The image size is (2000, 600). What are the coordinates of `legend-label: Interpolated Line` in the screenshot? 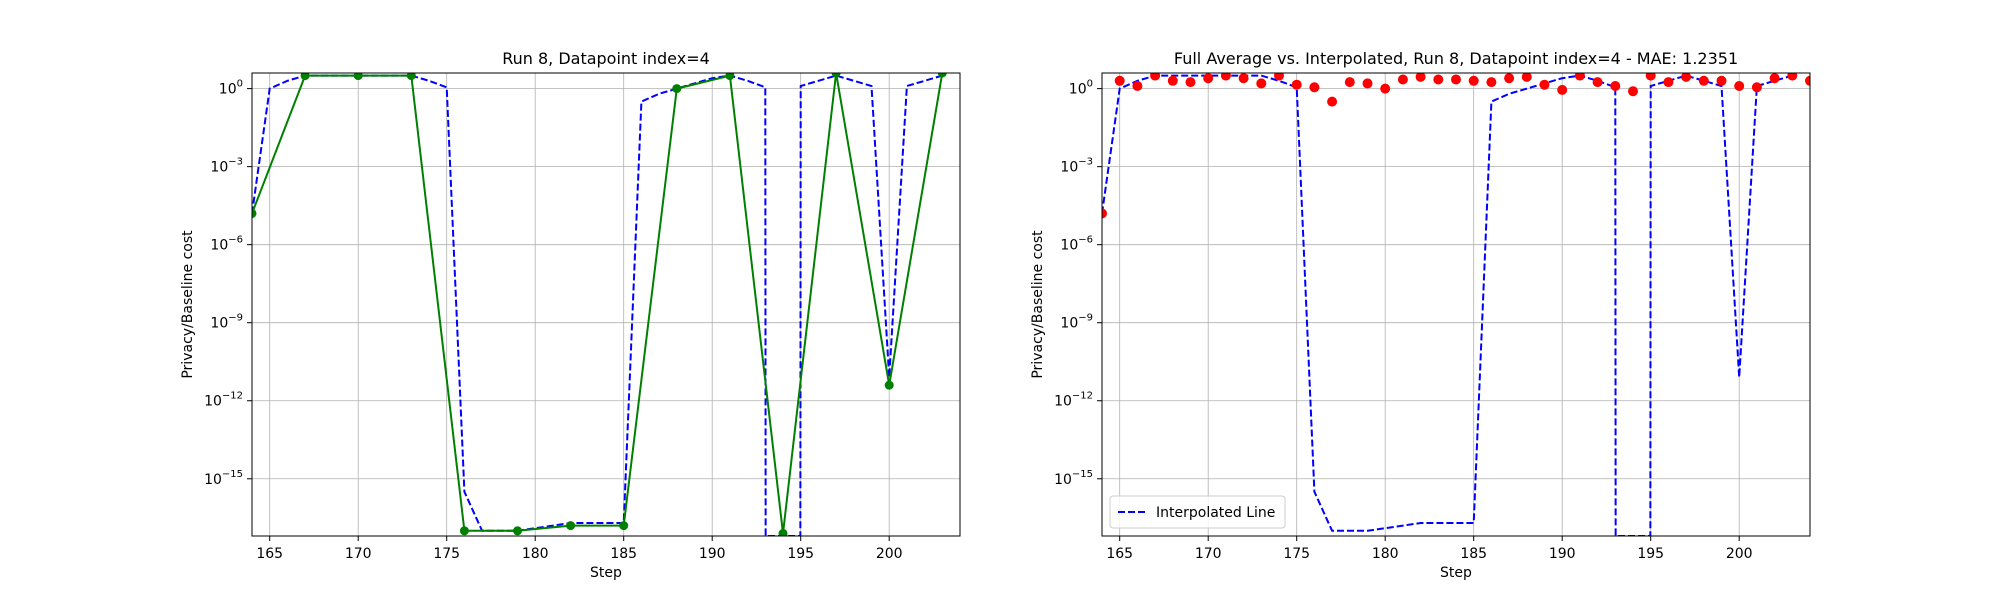 It's located at (1215, 513).